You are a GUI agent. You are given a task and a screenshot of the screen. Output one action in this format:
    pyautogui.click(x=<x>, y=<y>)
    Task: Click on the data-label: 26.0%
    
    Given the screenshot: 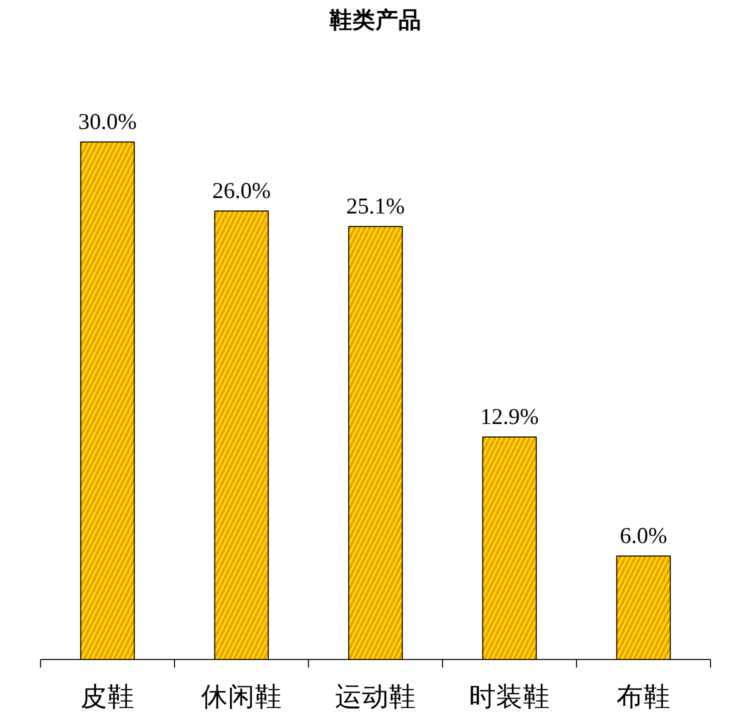 What is the action you would take?
    pyautogui.click(x=241, y=190)
    